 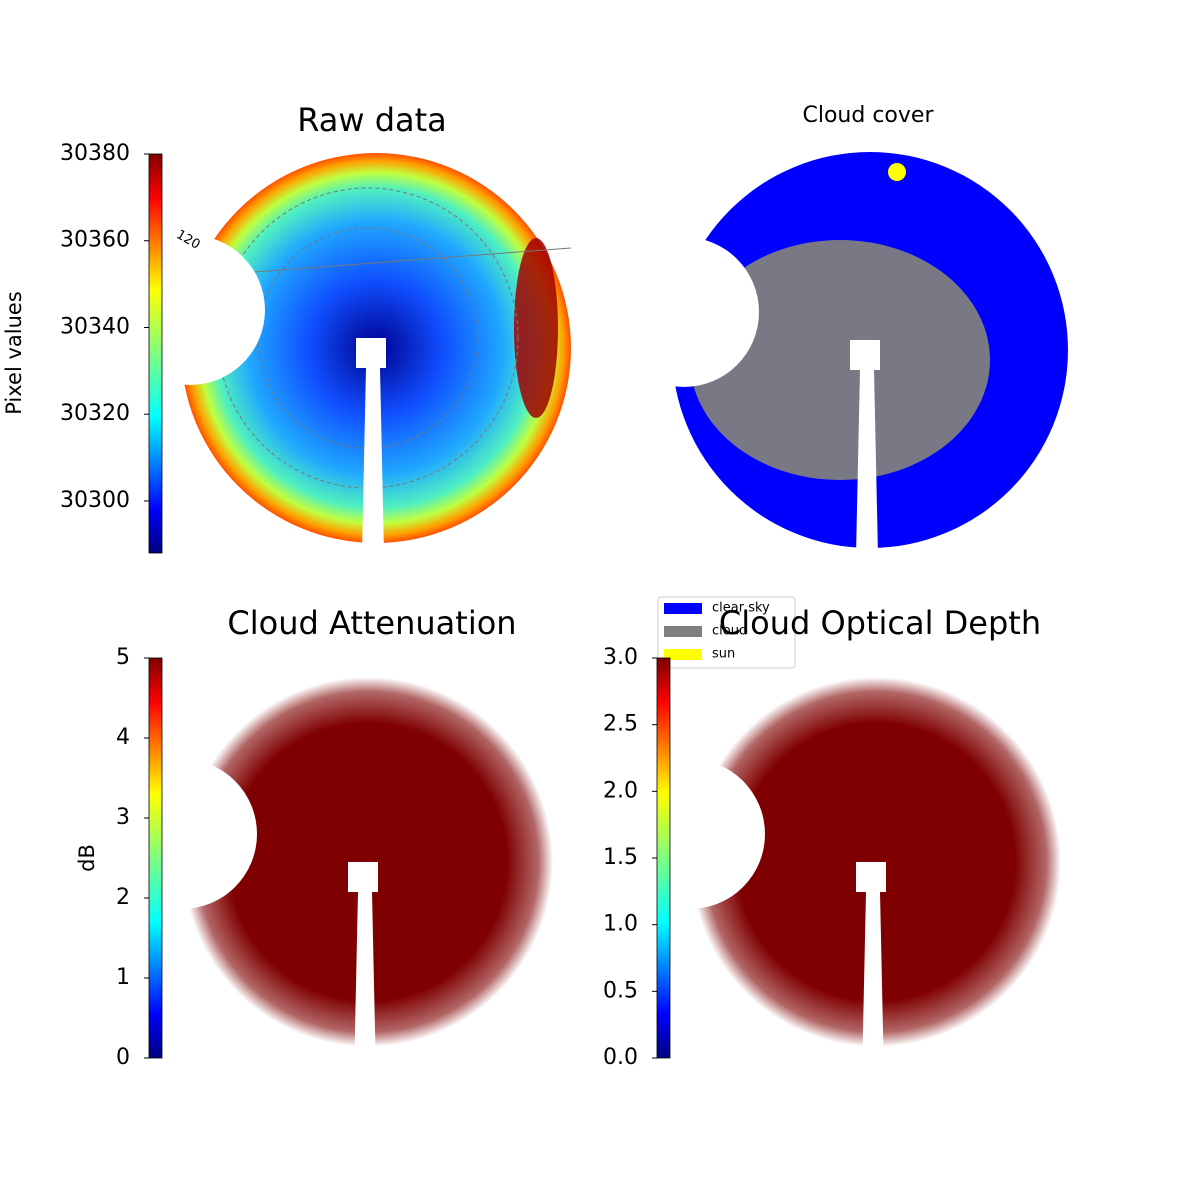 I want to click on panel-title: Raw data, so click(x=372, y=120).